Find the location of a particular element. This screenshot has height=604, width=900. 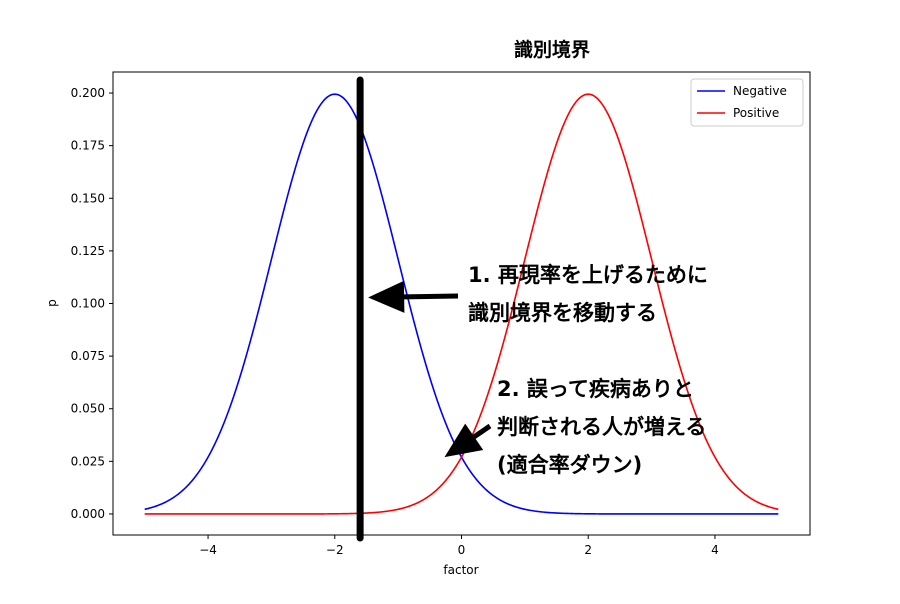

y-tick-label: 0.150 is located at coordinates (88, 198).